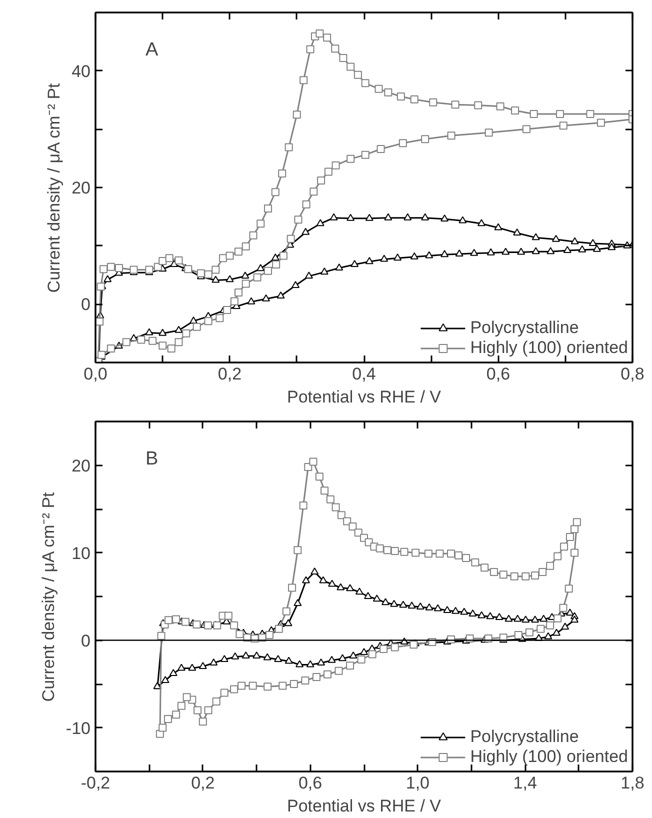 This screenshot has width=652, height=818. Describe the element at coordinates (632, 374) in the screenshot. I see `x-tick-label: 0,8` at that location.